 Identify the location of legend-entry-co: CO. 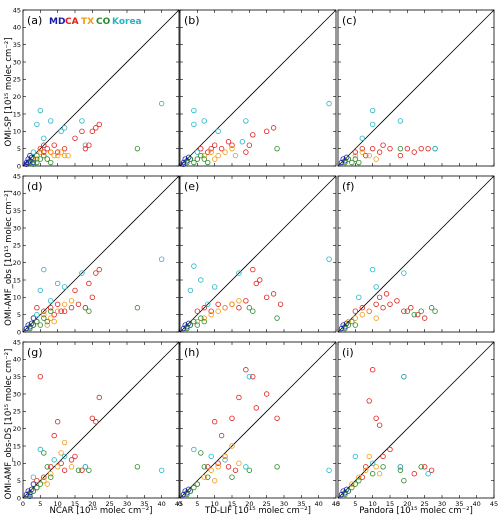
(103, 22).